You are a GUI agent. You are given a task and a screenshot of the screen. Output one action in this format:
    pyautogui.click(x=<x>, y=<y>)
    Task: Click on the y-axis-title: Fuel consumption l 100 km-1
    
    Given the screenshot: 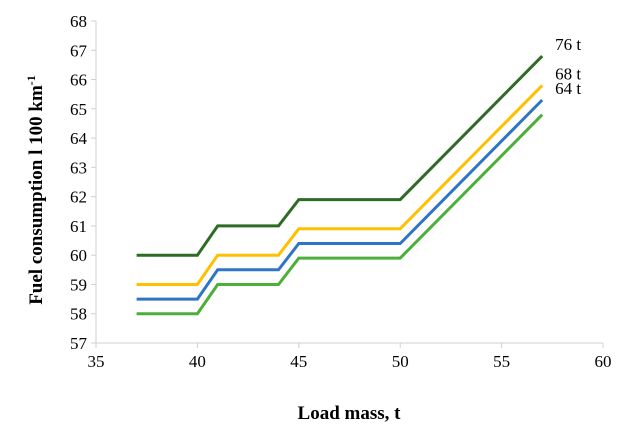 What is the action you would take?
    pyautogui.click(x=35, y=190)
    